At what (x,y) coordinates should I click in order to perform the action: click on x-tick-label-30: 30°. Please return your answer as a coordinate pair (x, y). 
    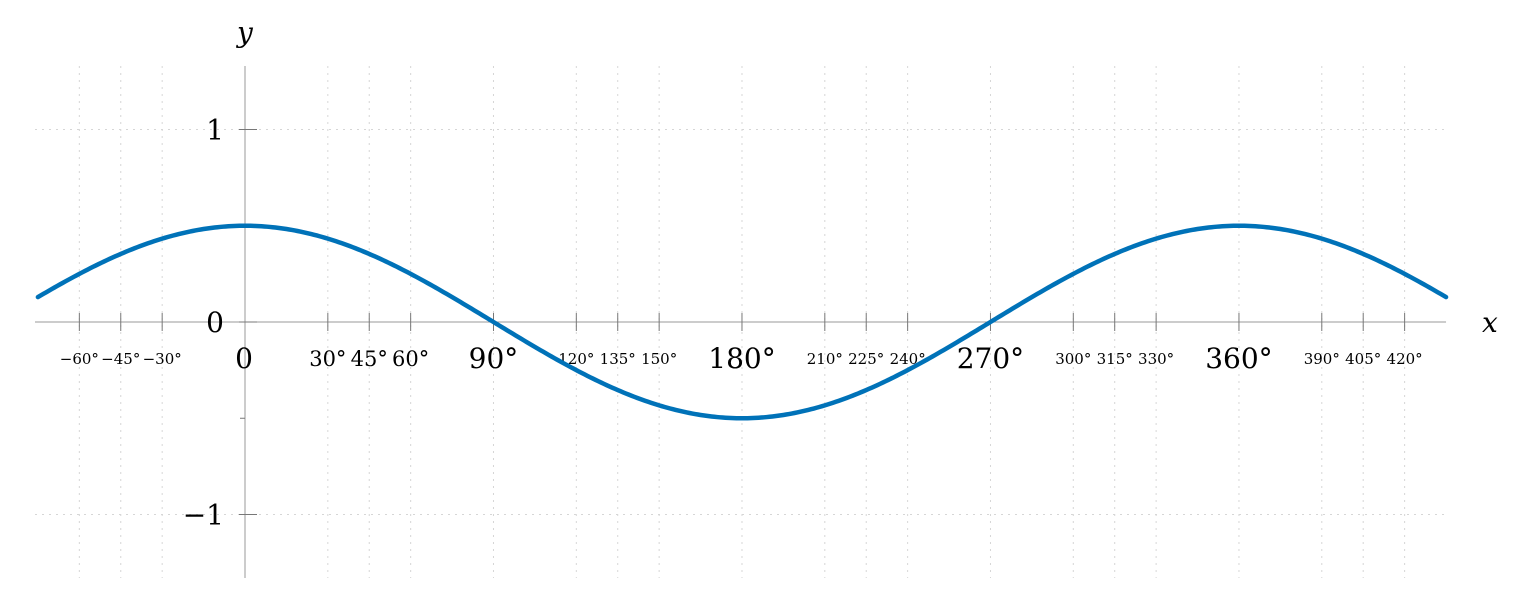
    Looking at the image, I should click on (327, 359).